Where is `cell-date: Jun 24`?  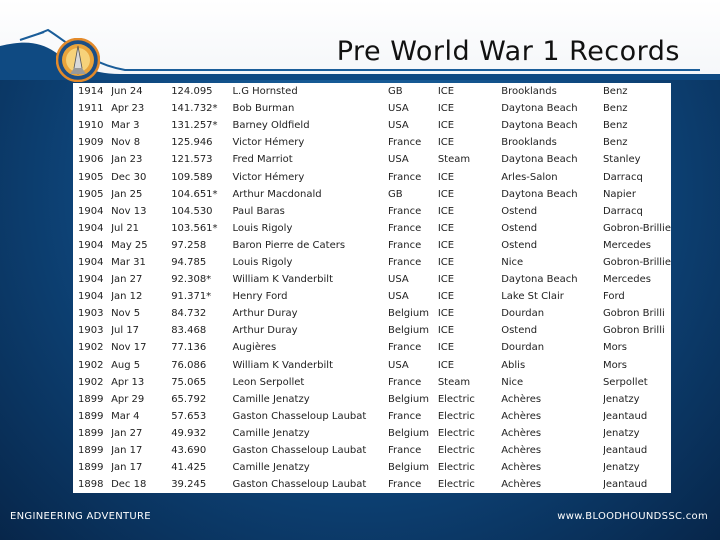
cell-date: Jun 24 is located at coordinates (127, 92).